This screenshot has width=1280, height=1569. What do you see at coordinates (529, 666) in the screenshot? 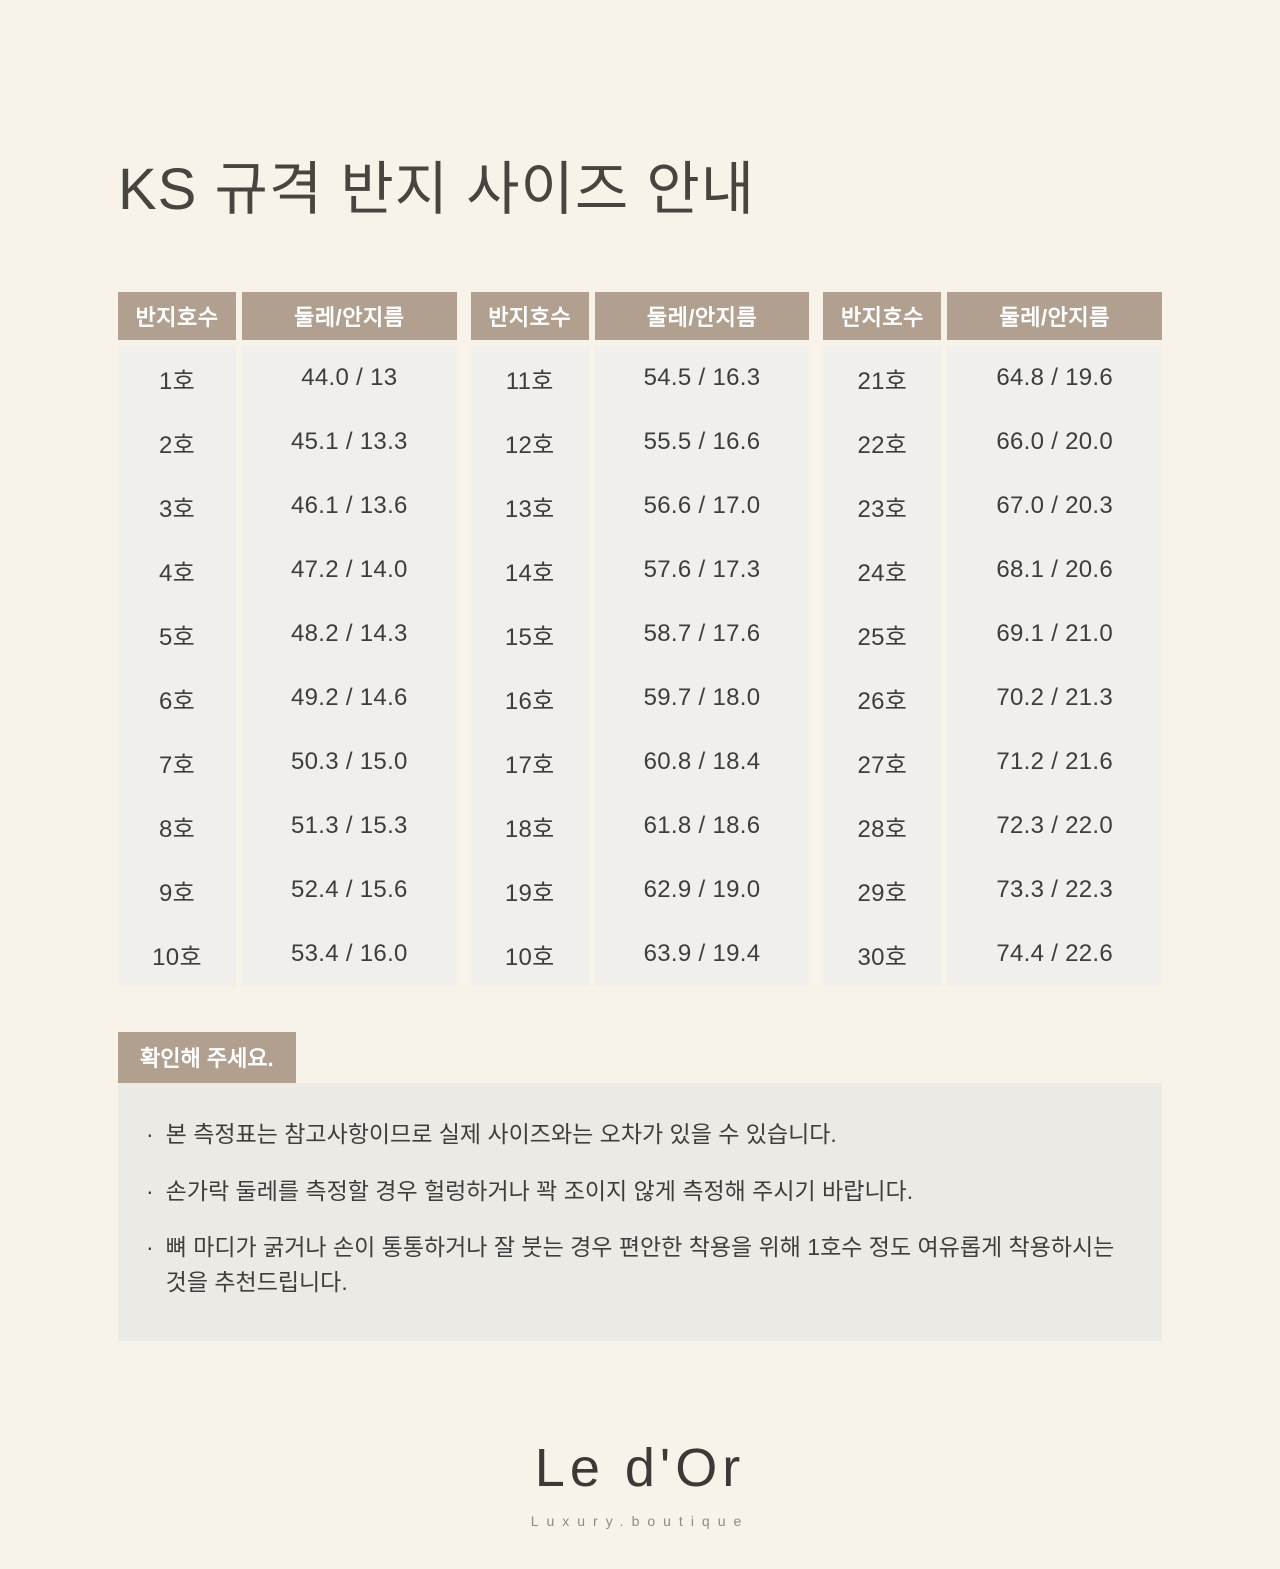
I see `table-body: 11호 12호 13호 14호 15호 16호 17호 18호 19호 10호` at bounding box center [529, 666].